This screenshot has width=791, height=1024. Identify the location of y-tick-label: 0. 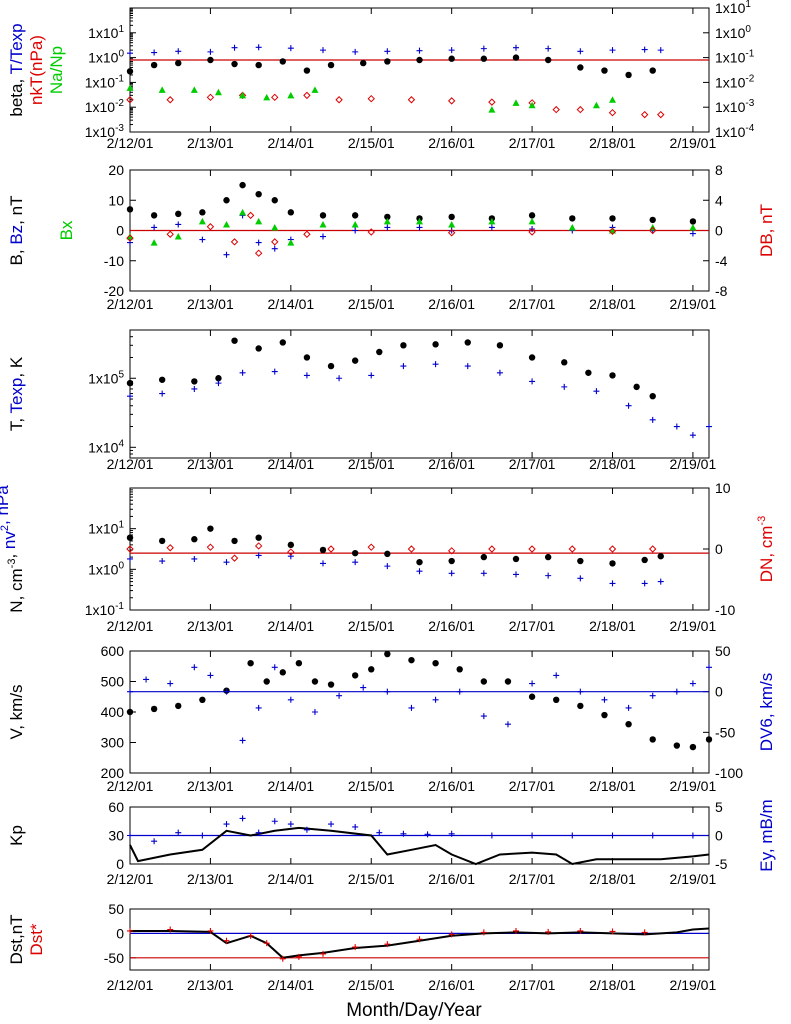
(120, 864).